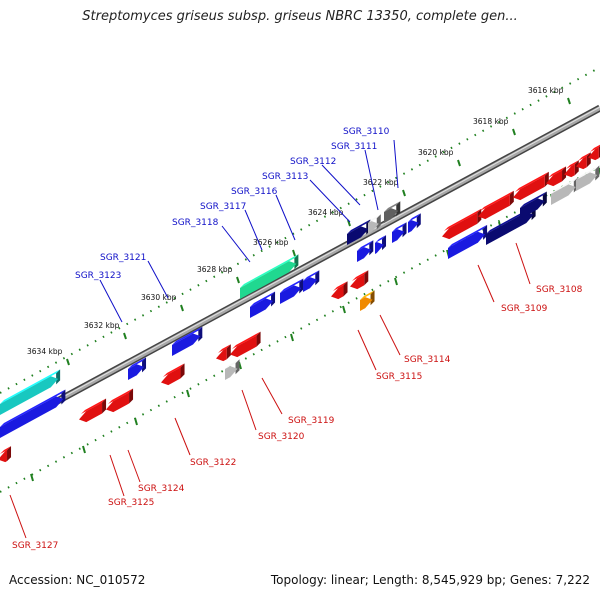 This screenshot has height=600, width=600. I want to click on scale-label: 3632 kbp, so click(102, 325).